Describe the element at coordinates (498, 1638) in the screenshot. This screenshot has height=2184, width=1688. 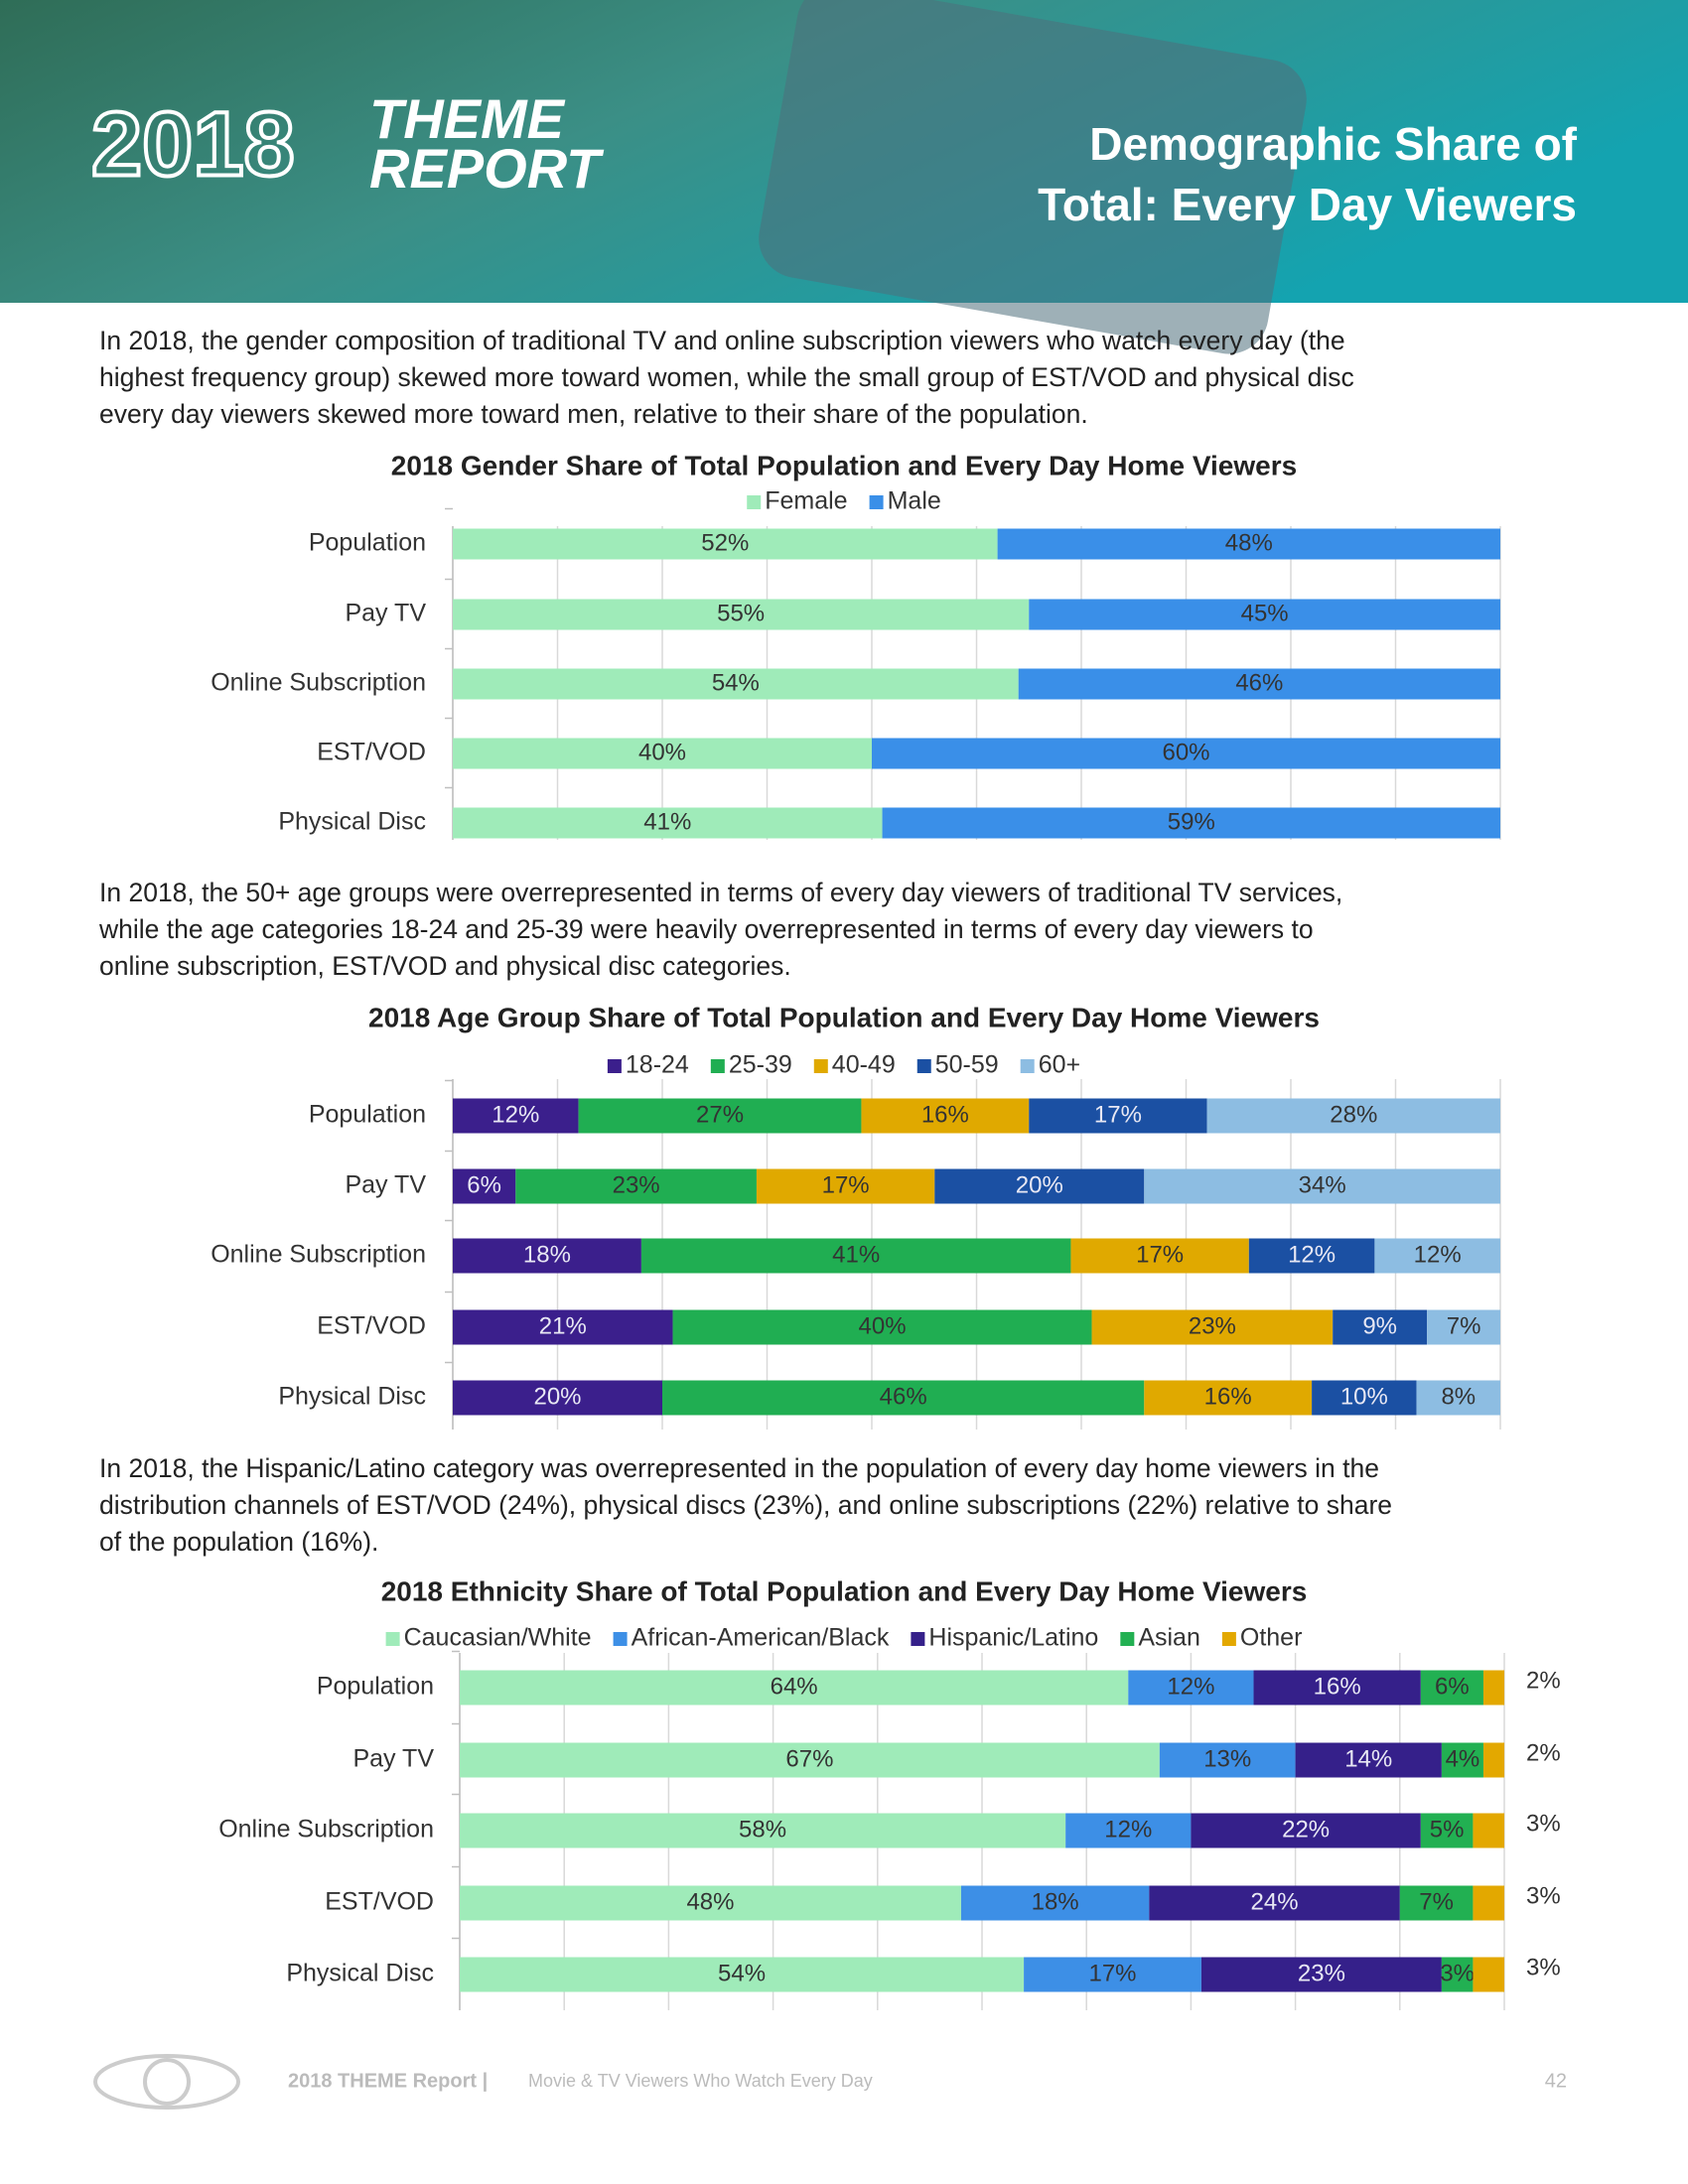
I see `legend-label: Caucasian/White` at that location.